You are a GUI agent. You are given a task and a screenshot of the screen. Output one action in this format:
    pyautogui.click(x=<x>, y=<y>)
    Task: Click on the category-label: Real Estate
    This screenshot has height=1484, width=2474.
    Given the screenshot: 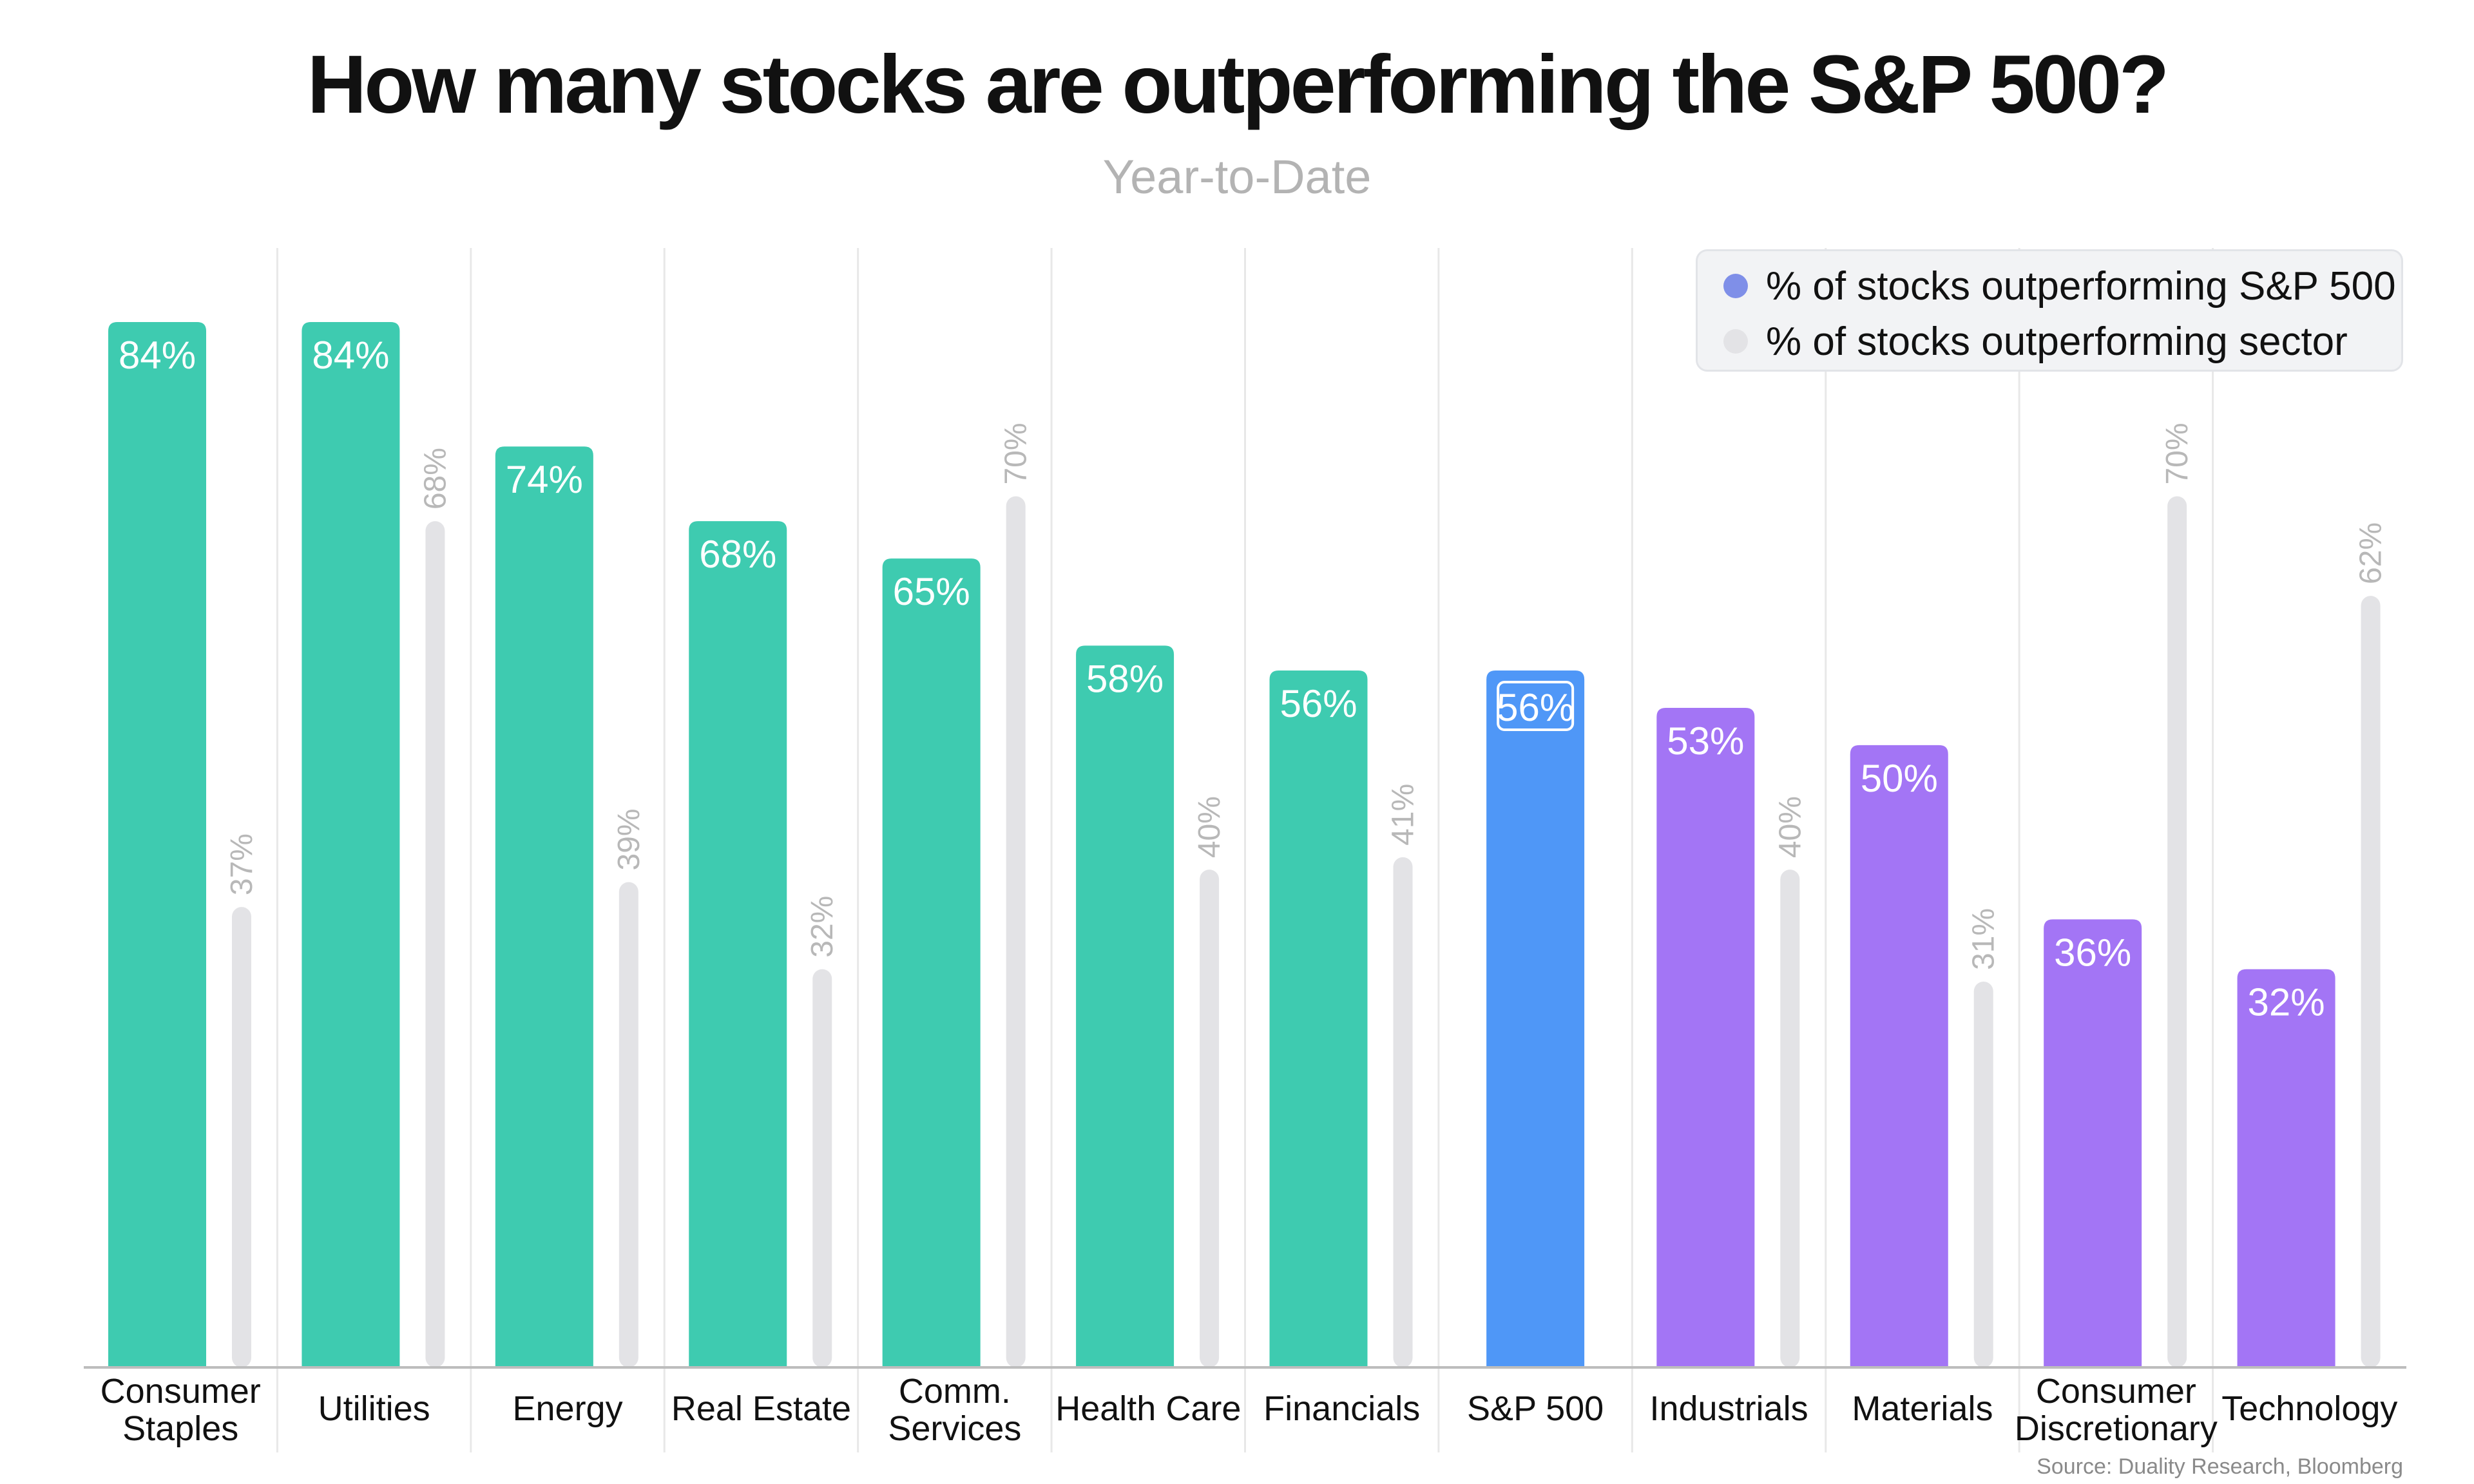 What is the action you would take?
    pyautogui.click(x=761, y=1408)
    